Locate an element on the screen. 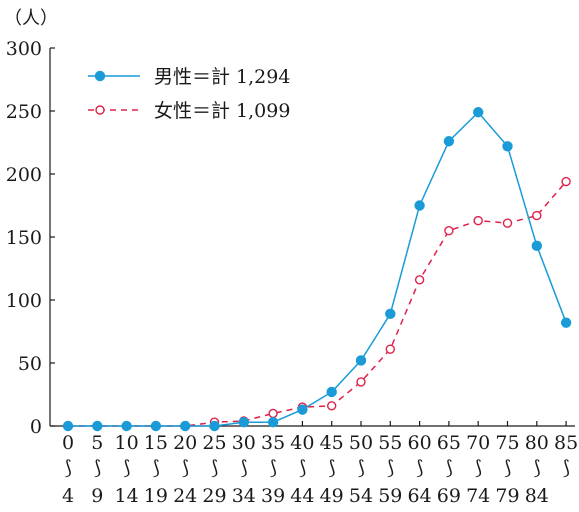 This screenshot has height=512, width=579. x-tick-label-end: 74 is located at coordinates (478, 496).